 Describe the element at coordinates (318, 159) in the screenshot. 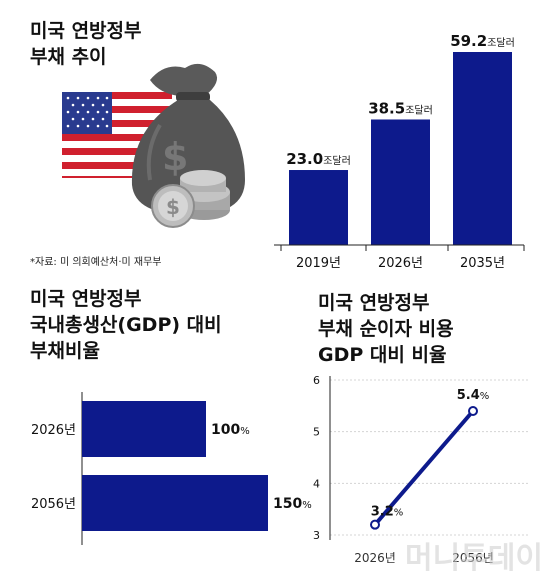

I see `bar-value-label: 23.0조달러` at that location.